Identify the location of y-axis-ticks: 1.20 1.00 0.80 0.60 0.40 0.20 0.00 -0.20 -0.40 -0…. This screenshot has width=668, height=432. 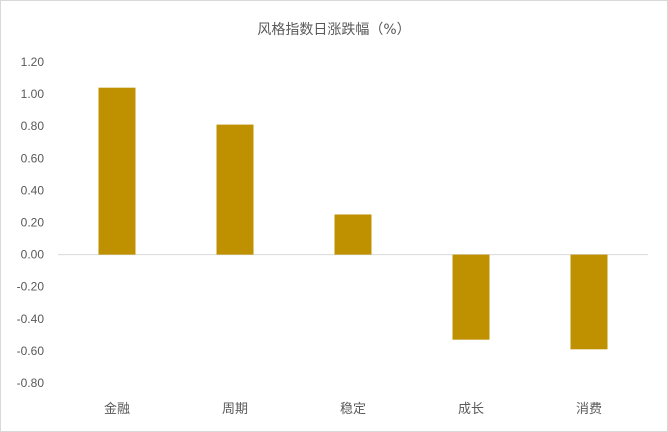
(31, 222).